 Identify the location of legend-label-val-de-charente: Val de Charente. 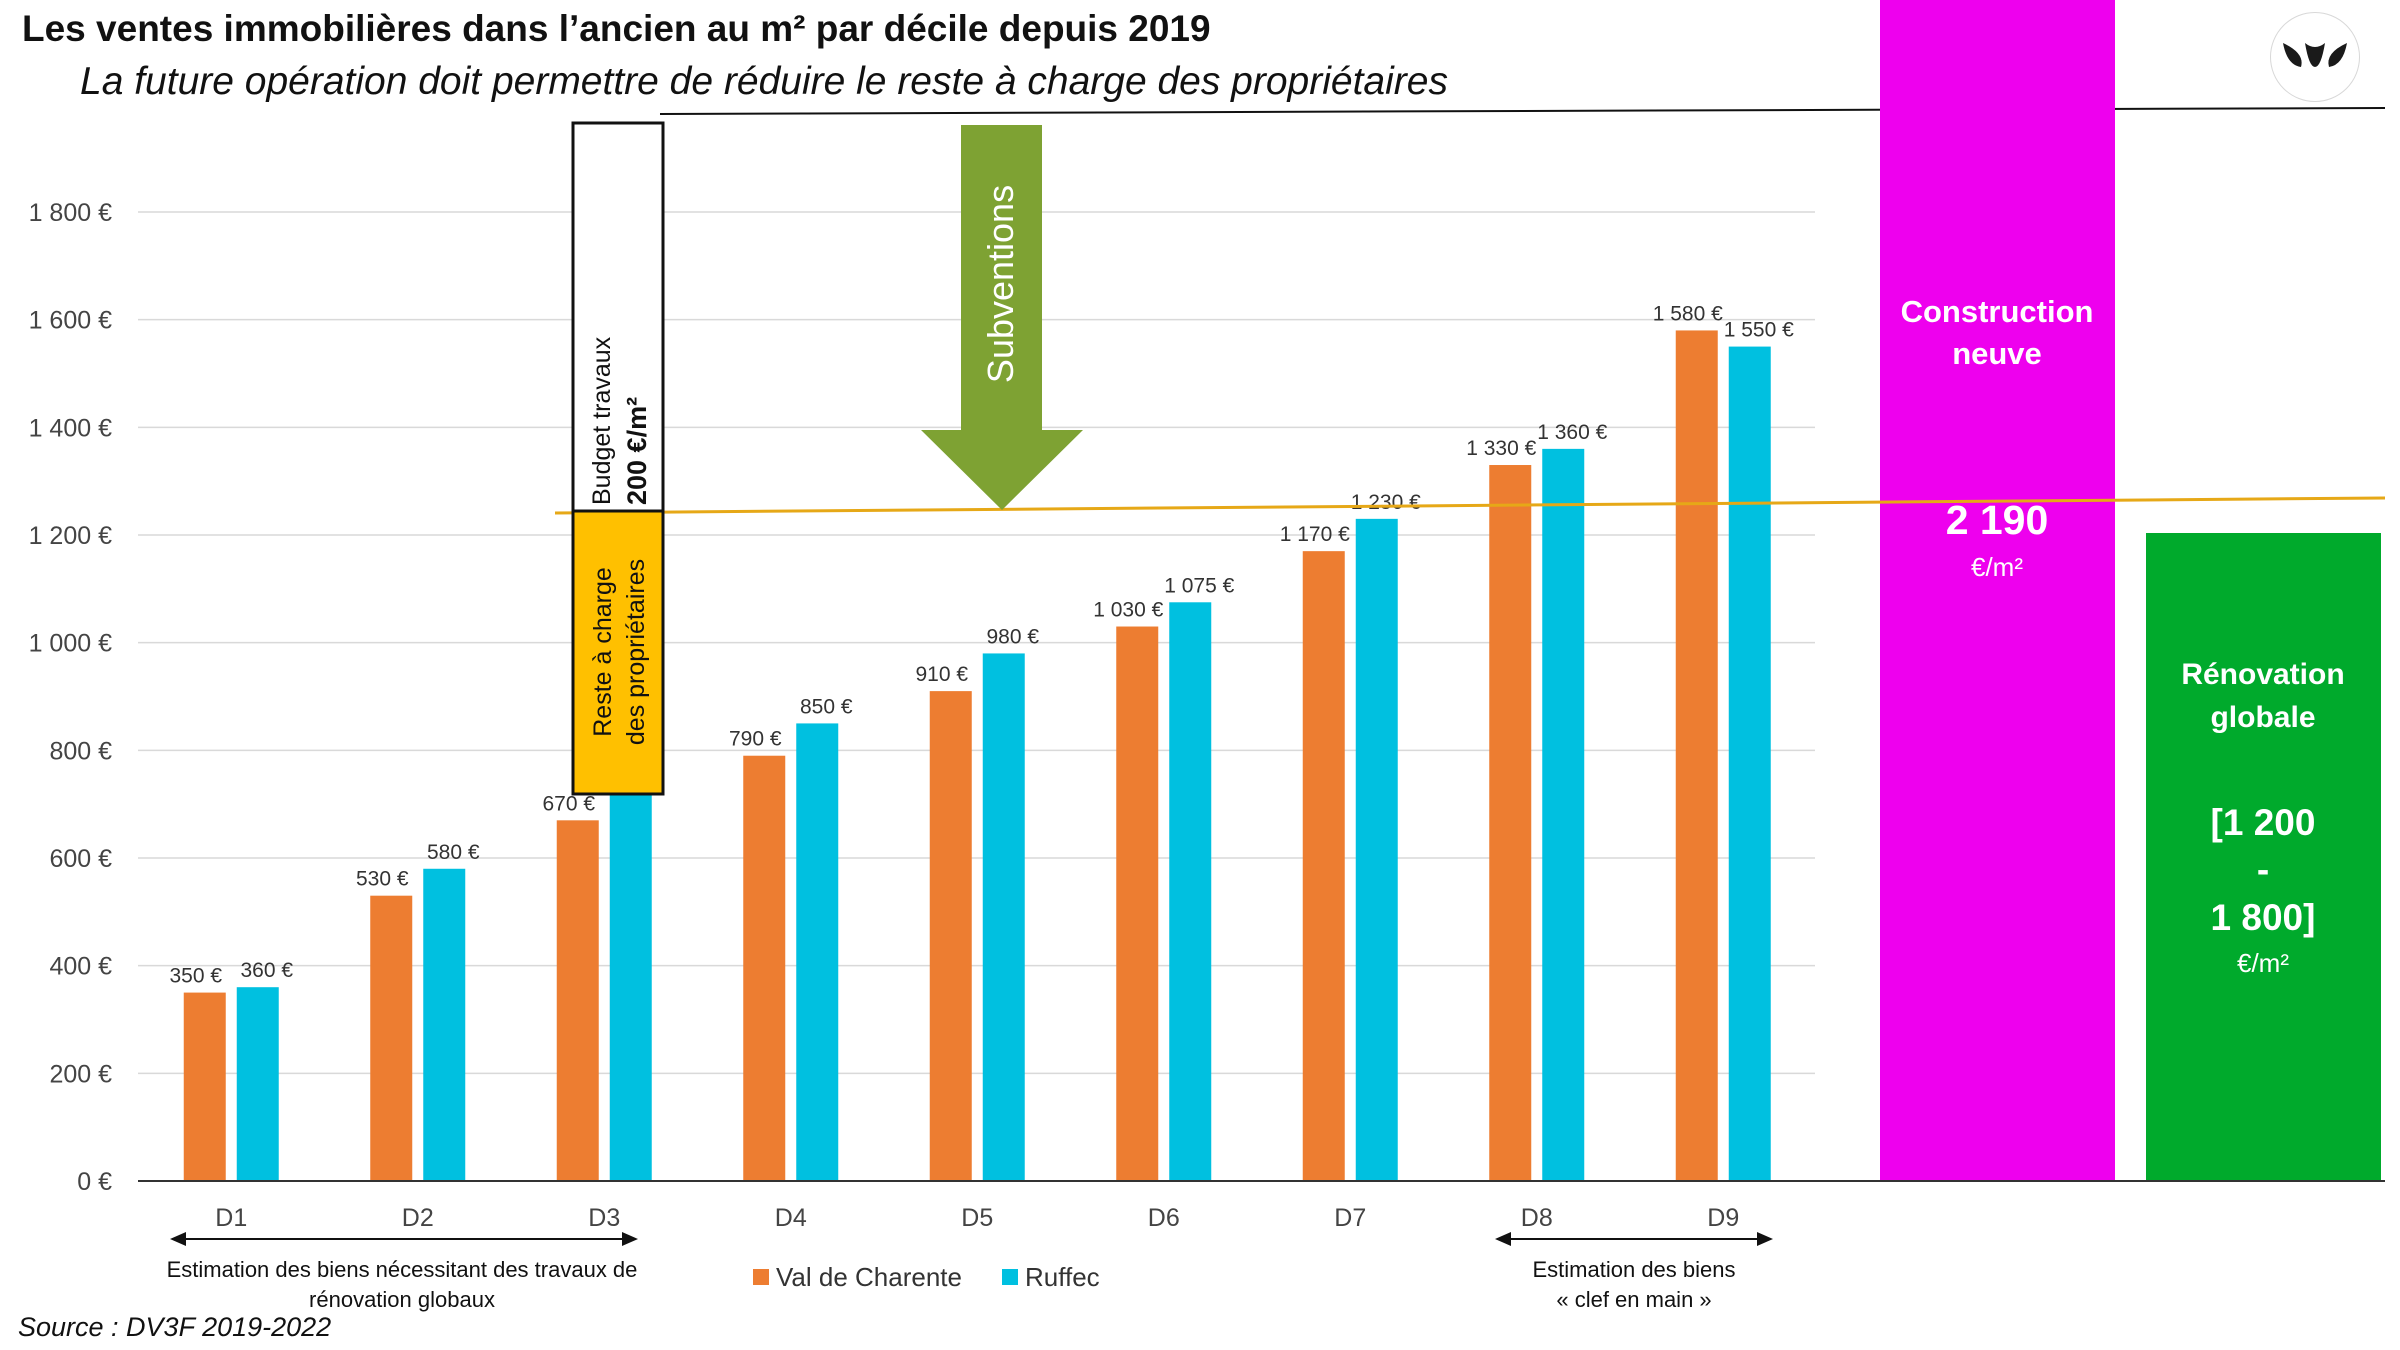
(869, 1277).